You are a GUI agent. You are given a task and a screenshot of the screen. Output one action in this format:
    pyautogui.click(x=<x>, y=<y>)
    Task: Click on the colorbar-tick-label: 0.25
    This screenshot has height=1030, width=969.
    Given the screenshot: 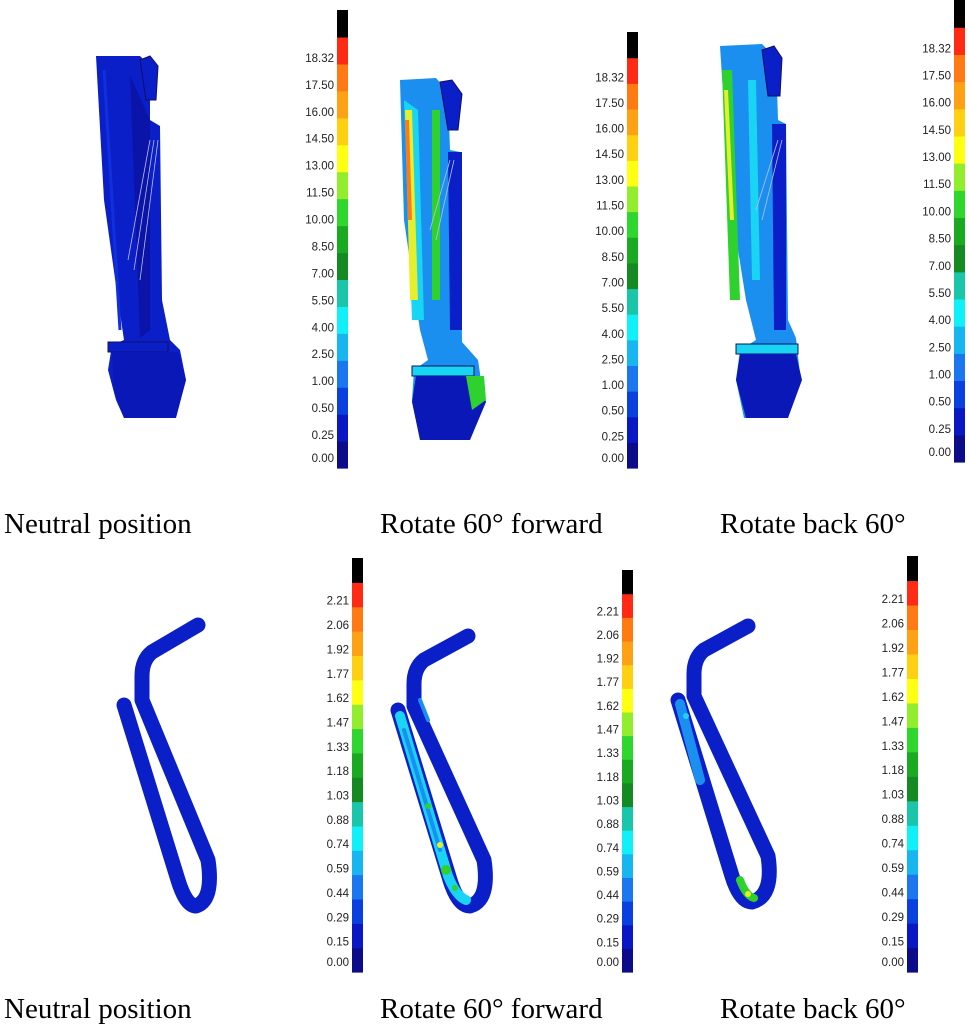 What is the action you would take?
    pyautogui.click(x=940, y=430)
    